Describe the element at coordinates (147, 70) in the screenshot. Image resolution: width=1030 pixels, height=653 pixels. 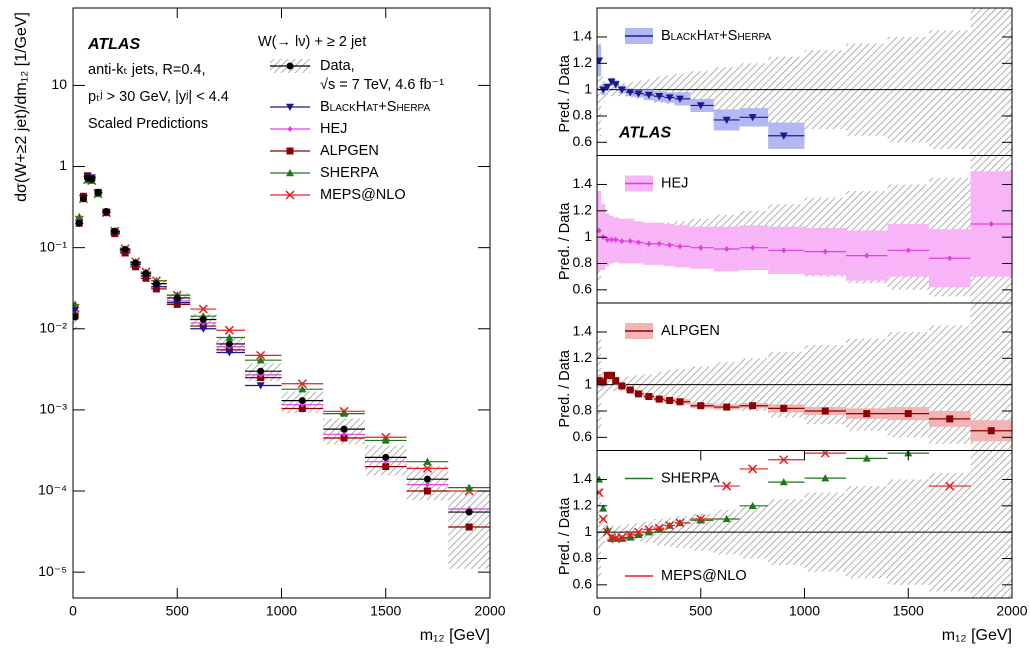
I see `annotation: anti-kₜ jets, R=0.4,` at that location.